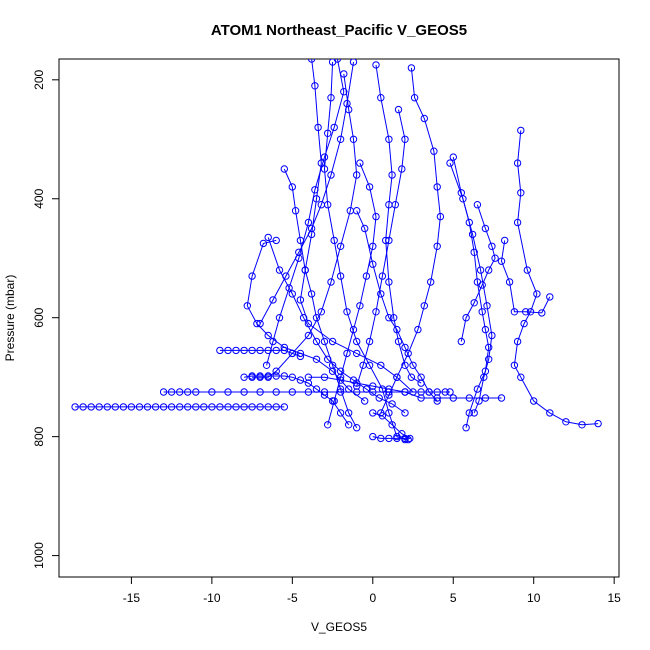  What do you see at coordinates (372, 591) in the screenshot?
I see `x-axis: -15 -10 -5 0 5 10 15` at bounding box center [372, 591].